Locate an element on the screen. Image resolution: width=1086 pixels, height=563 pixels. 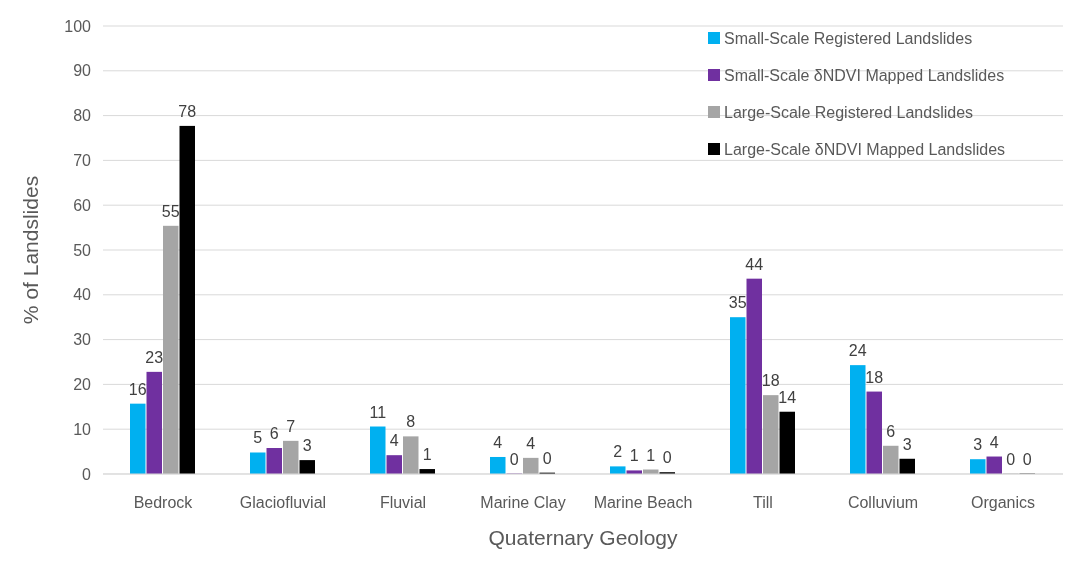
y-axis-title: % of Landslides is located at coordinates (30, 250).